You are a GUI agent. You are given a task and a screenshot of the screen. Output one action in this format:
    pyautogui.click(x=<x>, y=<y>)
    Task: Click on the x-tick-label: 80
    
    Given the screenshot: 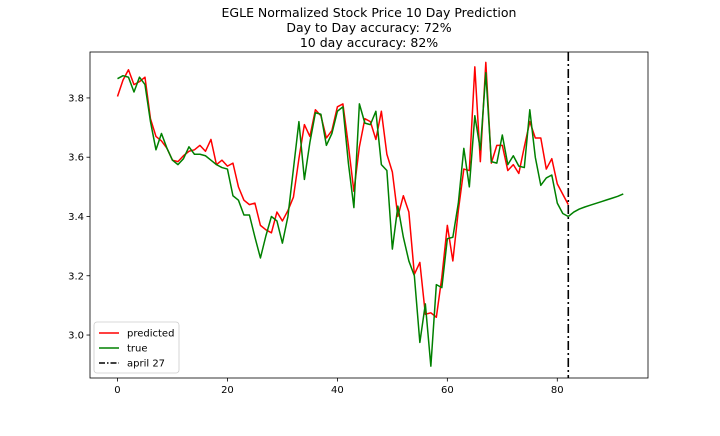 What is the action you would take?
    pyautogui.click(x=557, y=390)
    